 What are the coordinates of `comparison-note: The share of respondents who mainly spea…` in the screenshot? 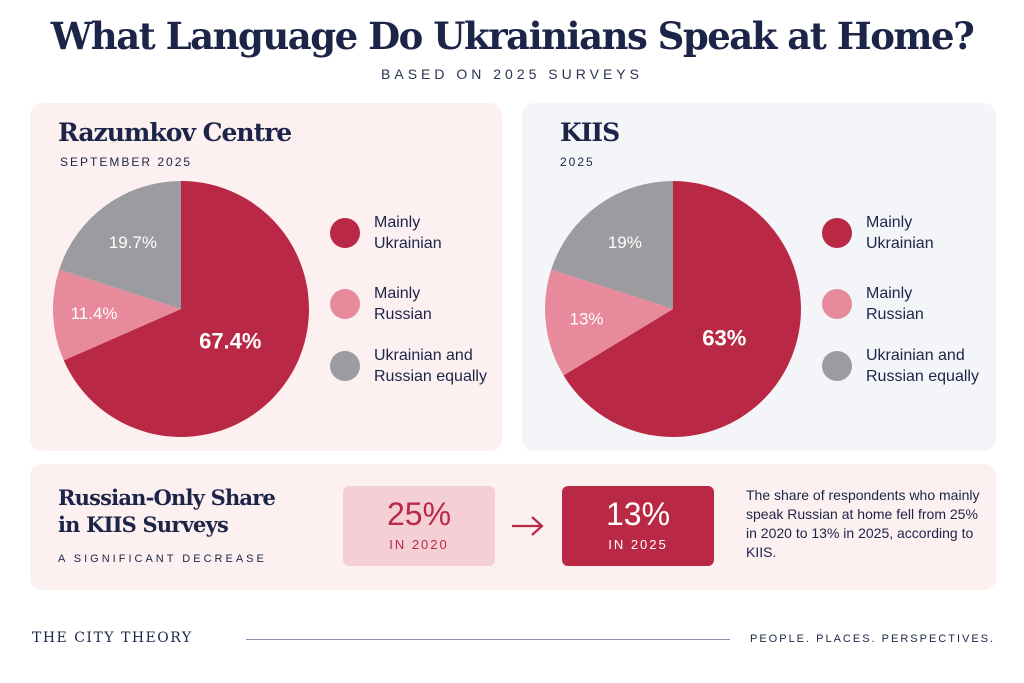 It's located at (863, 523).